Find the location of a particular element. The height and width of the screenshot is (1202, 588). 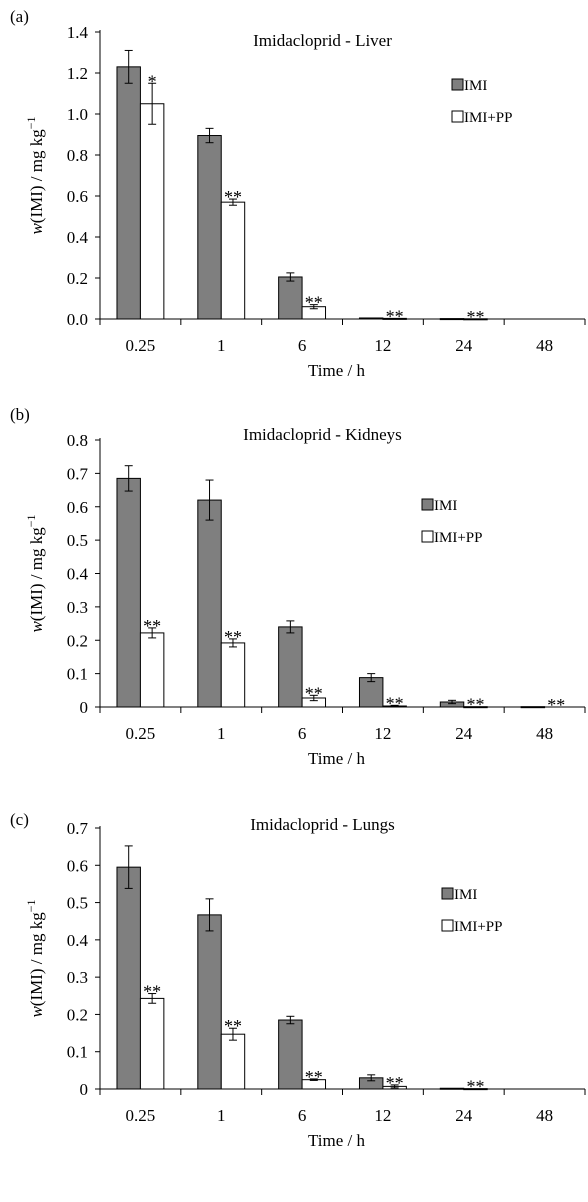

significance-mark: * is located at coordinates (152, 81).